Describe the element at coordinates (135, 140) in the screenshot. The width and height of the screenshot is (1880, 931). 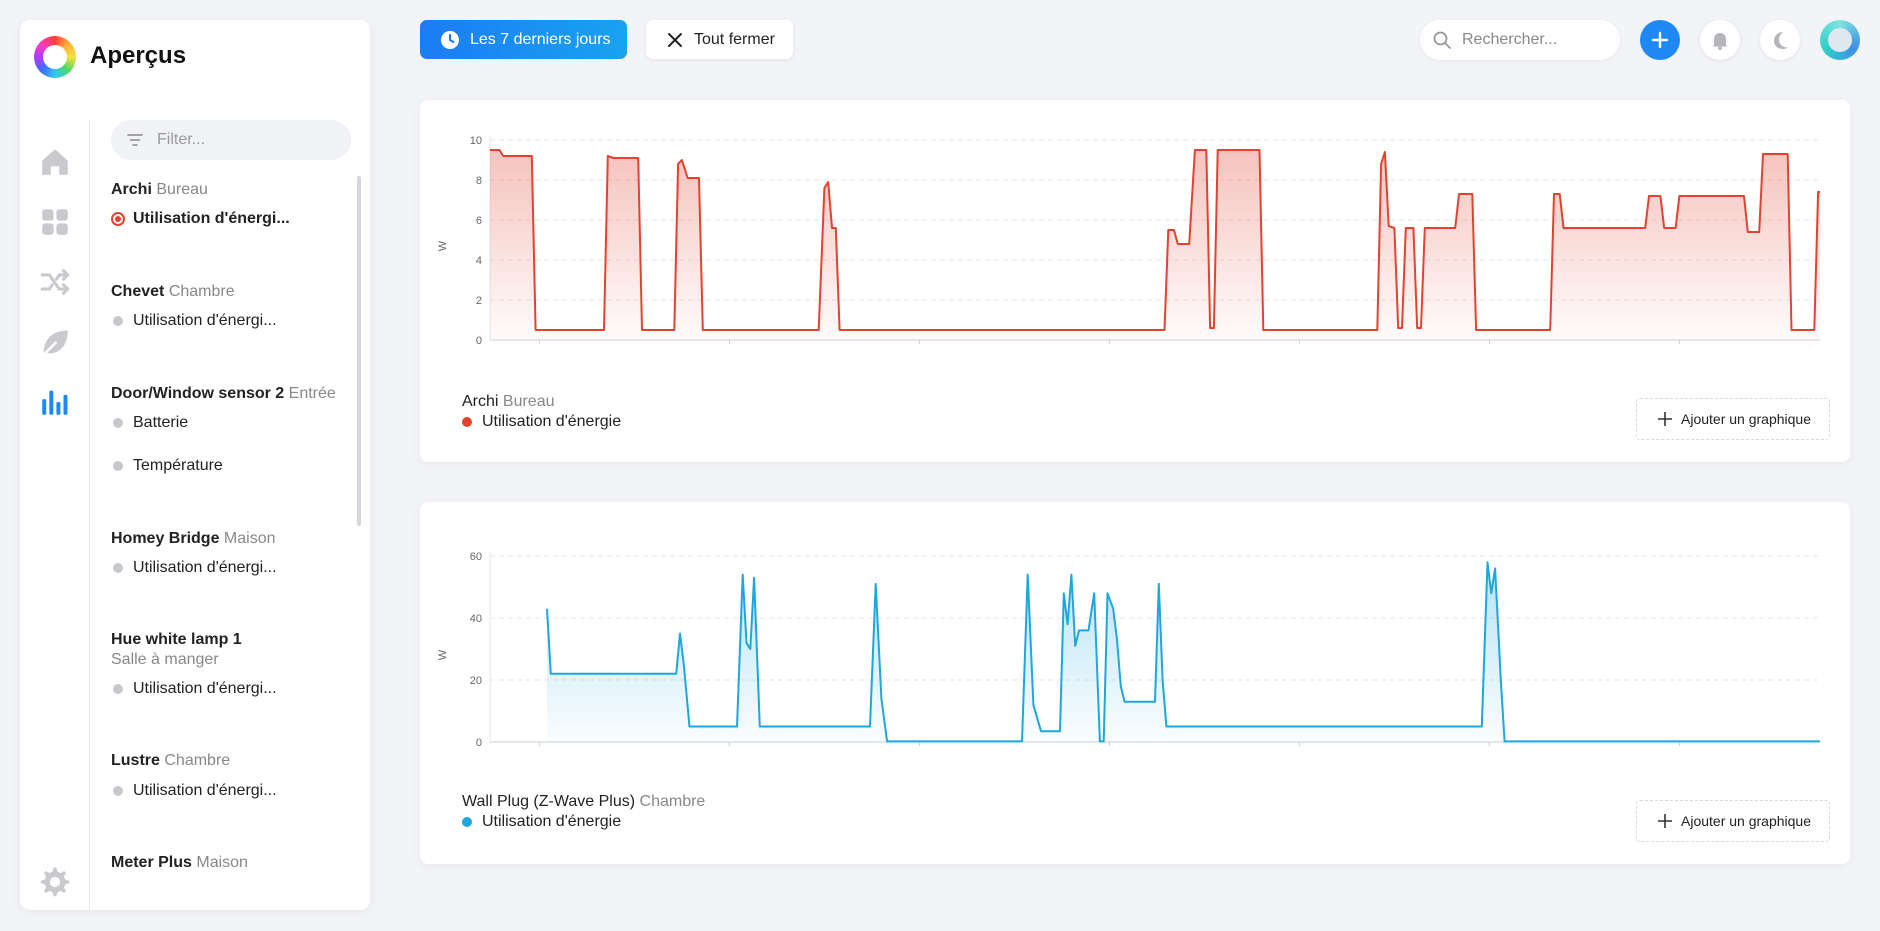
I see `filter-icon` at that location.